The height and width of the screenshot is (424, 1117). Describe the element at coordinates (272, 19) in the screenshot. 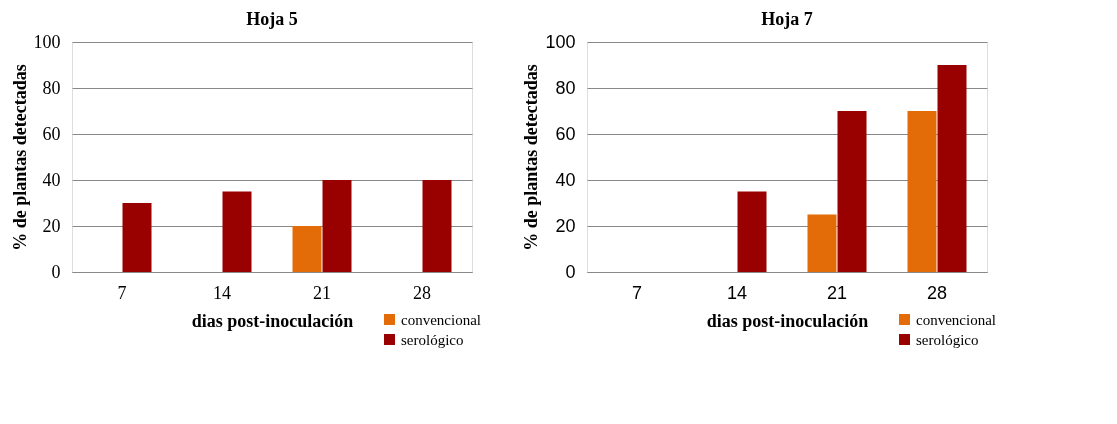

I see `chart-title: Hoja 5` at that location.